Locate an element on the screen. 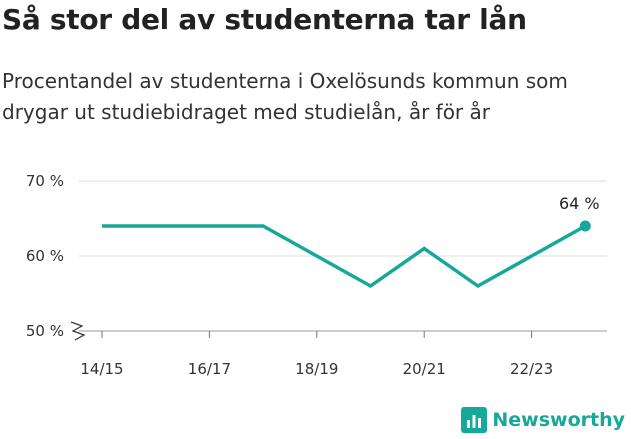  series-line is located at coordinates (344, 256).